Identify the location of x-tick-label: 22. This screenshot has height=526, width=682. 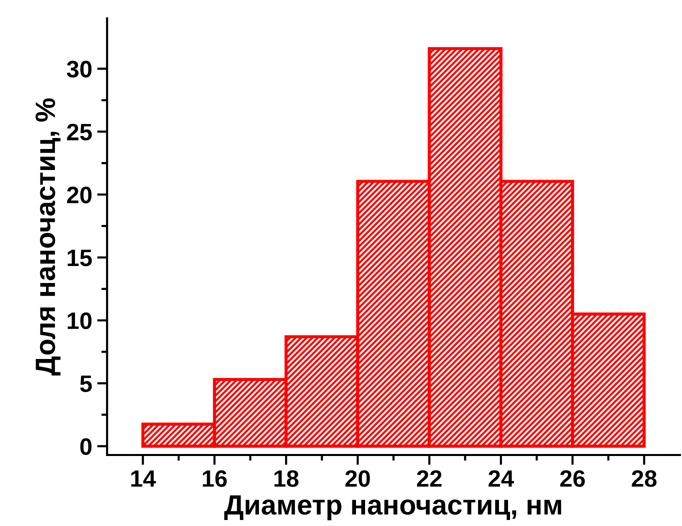
(429, 478).